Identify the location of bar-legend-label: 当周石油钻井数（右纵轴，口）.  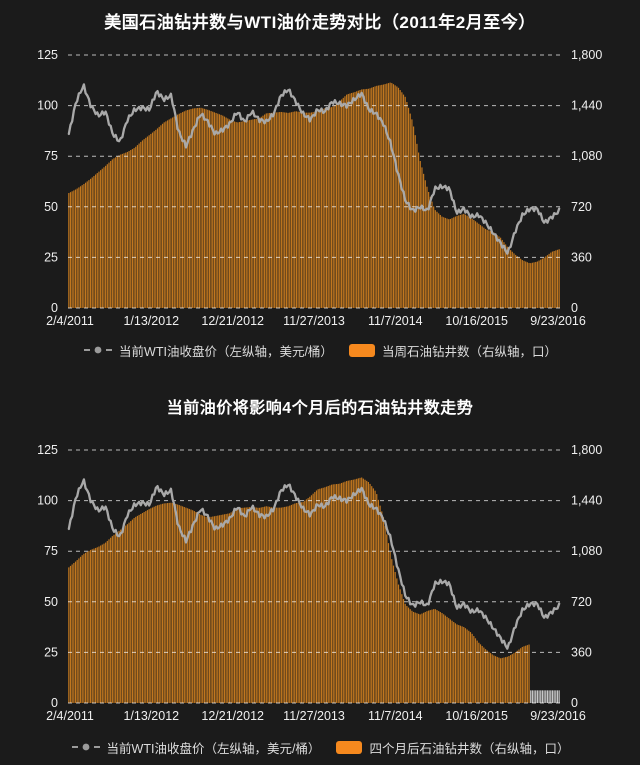
(469, 351).